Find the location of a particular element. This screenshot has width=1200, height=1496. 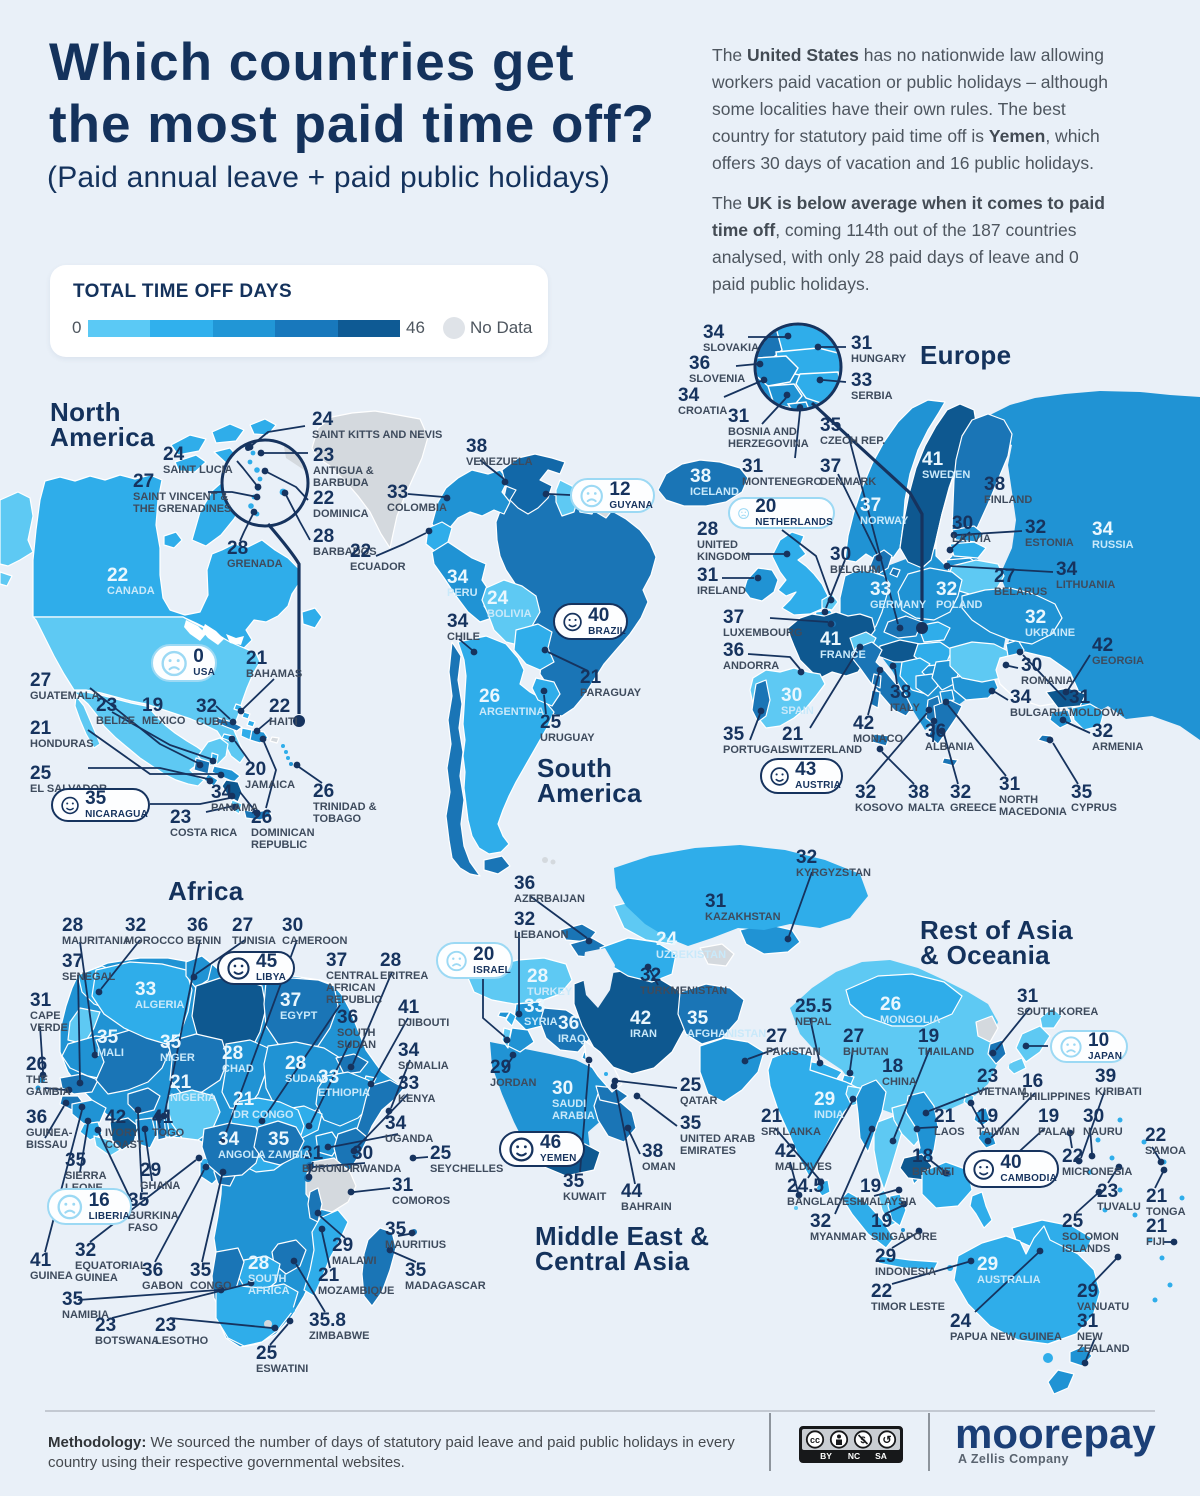

svg-text: SA is located at coordinates (881, 1456).